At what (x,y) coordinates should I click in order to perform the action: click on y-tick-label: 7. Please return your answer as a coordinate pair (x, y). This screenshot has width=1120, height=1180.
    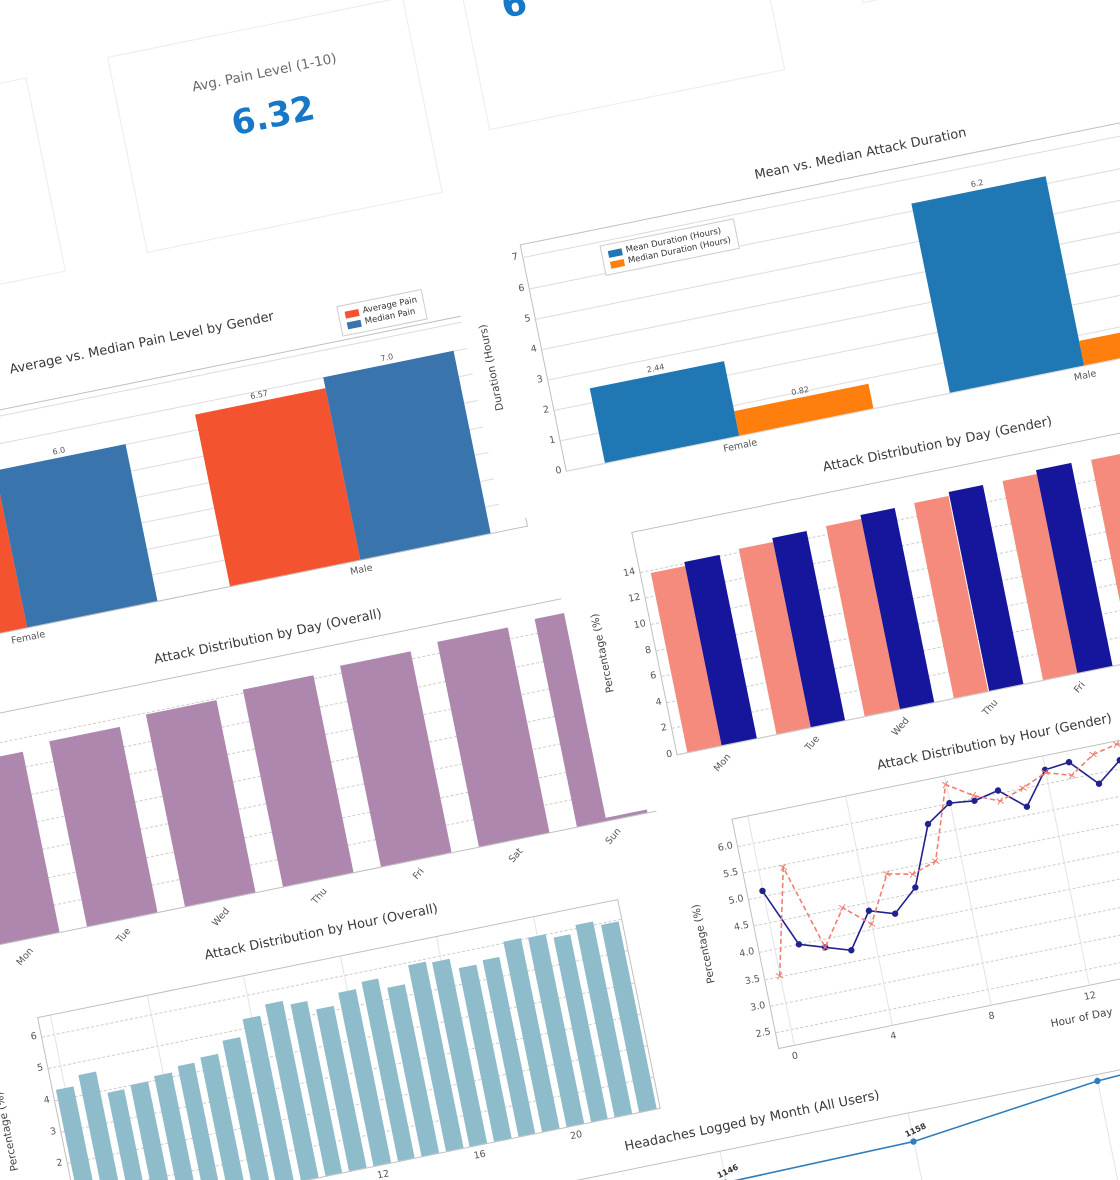
    Looking at the image, I should click on (515, 257).